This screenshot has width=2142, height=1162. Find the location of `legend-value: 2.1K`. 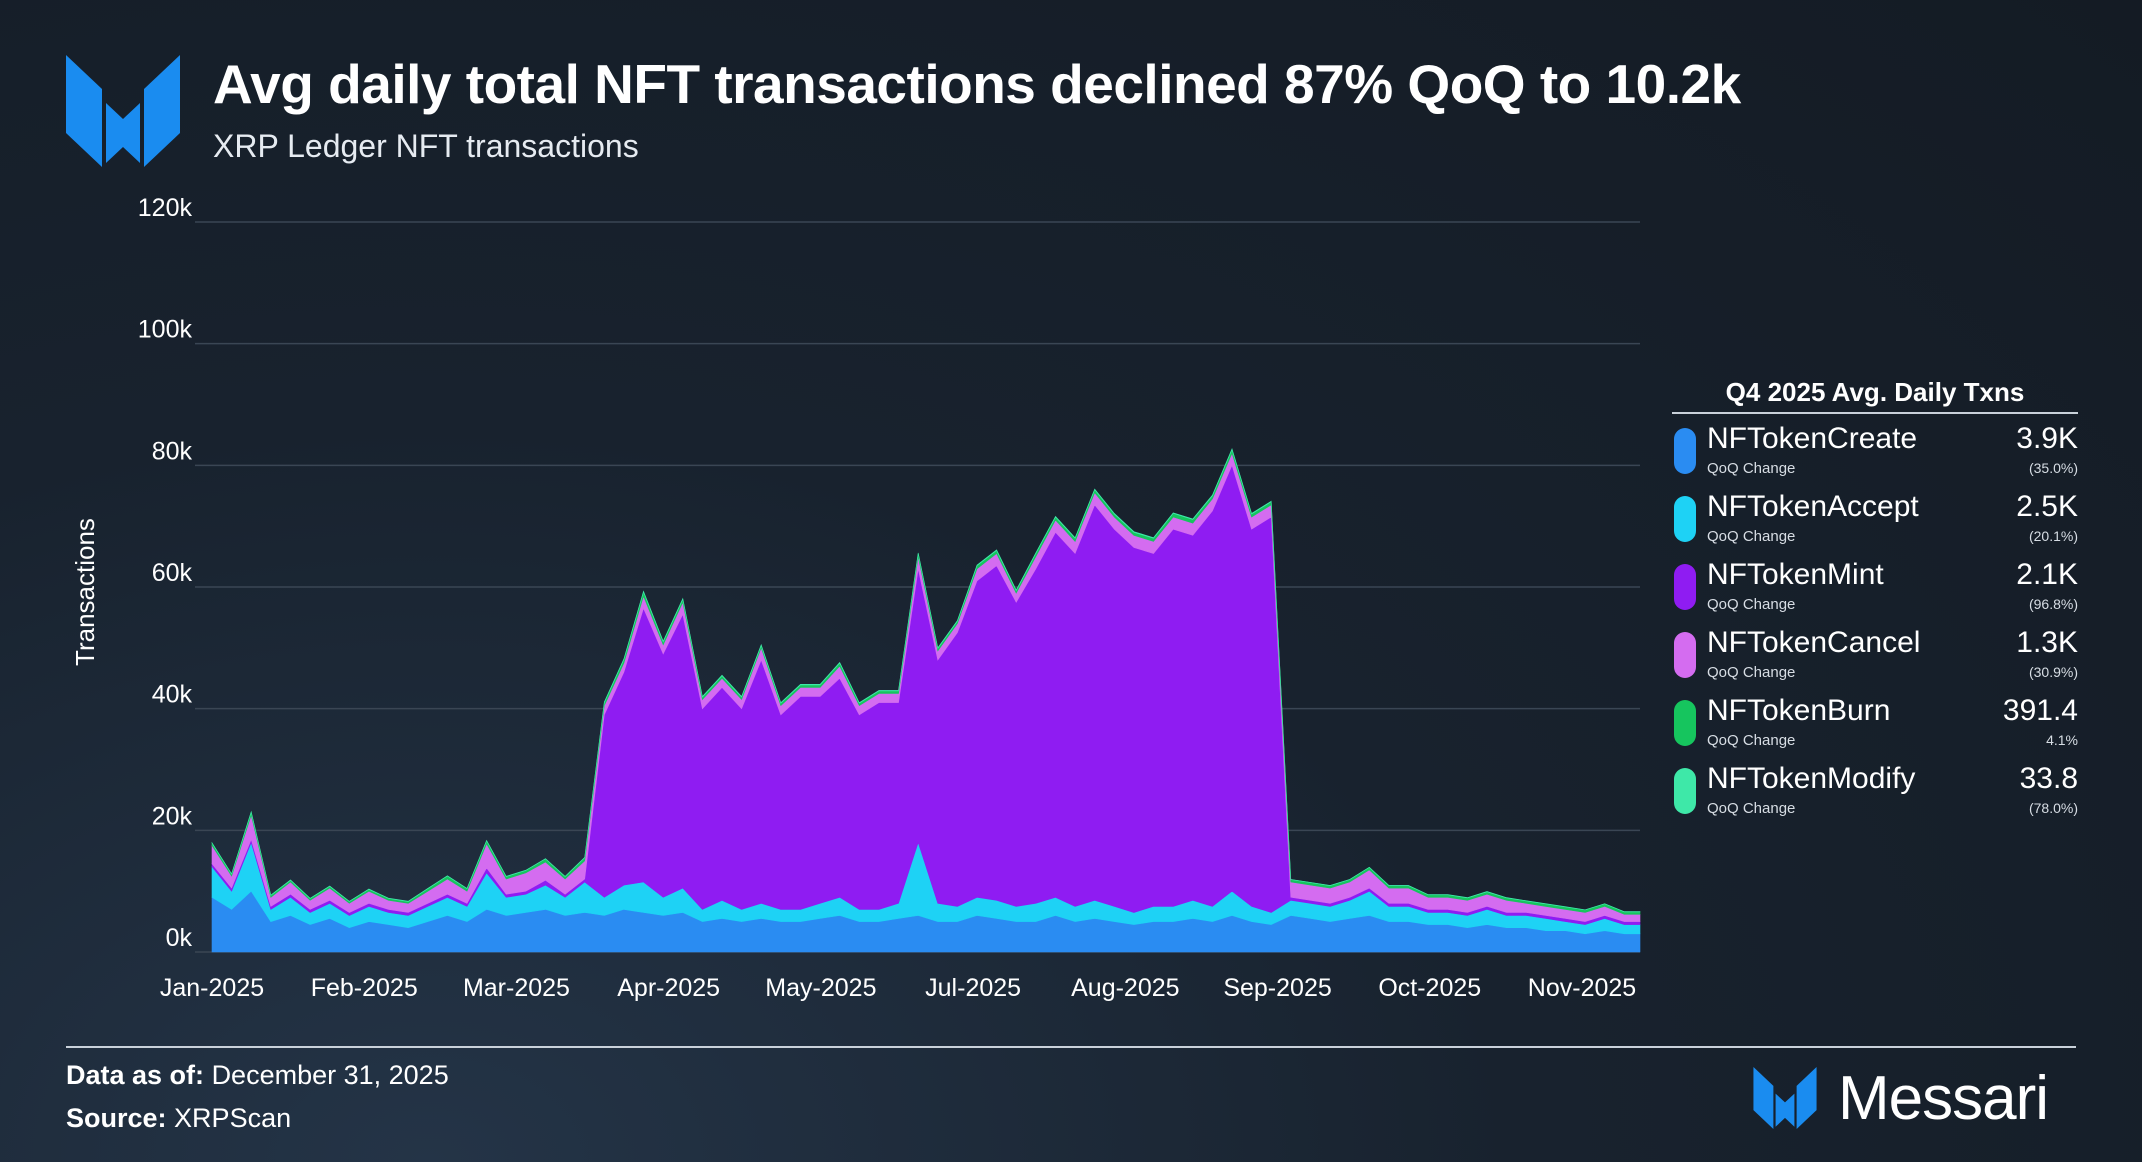

legend-value: 2.1K is located at coordinates (2047, 574).